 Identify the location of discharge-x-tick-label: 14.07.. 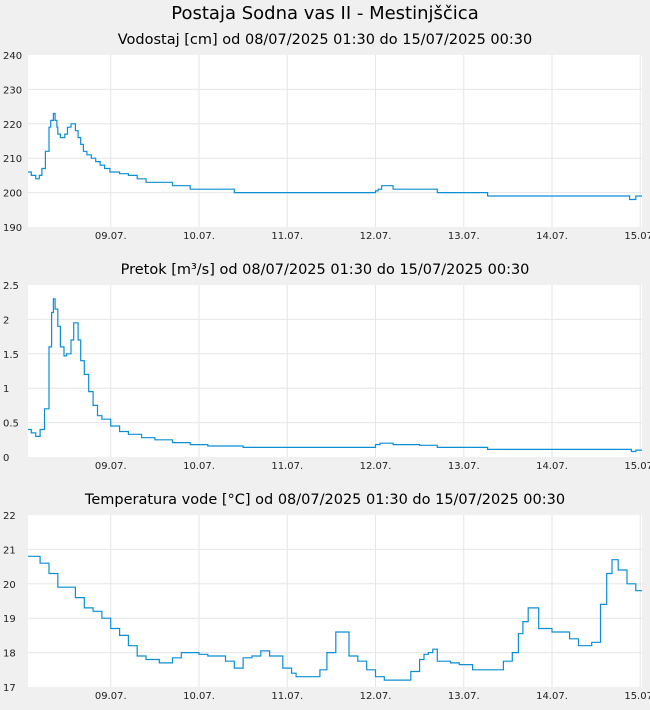
(552, 466).